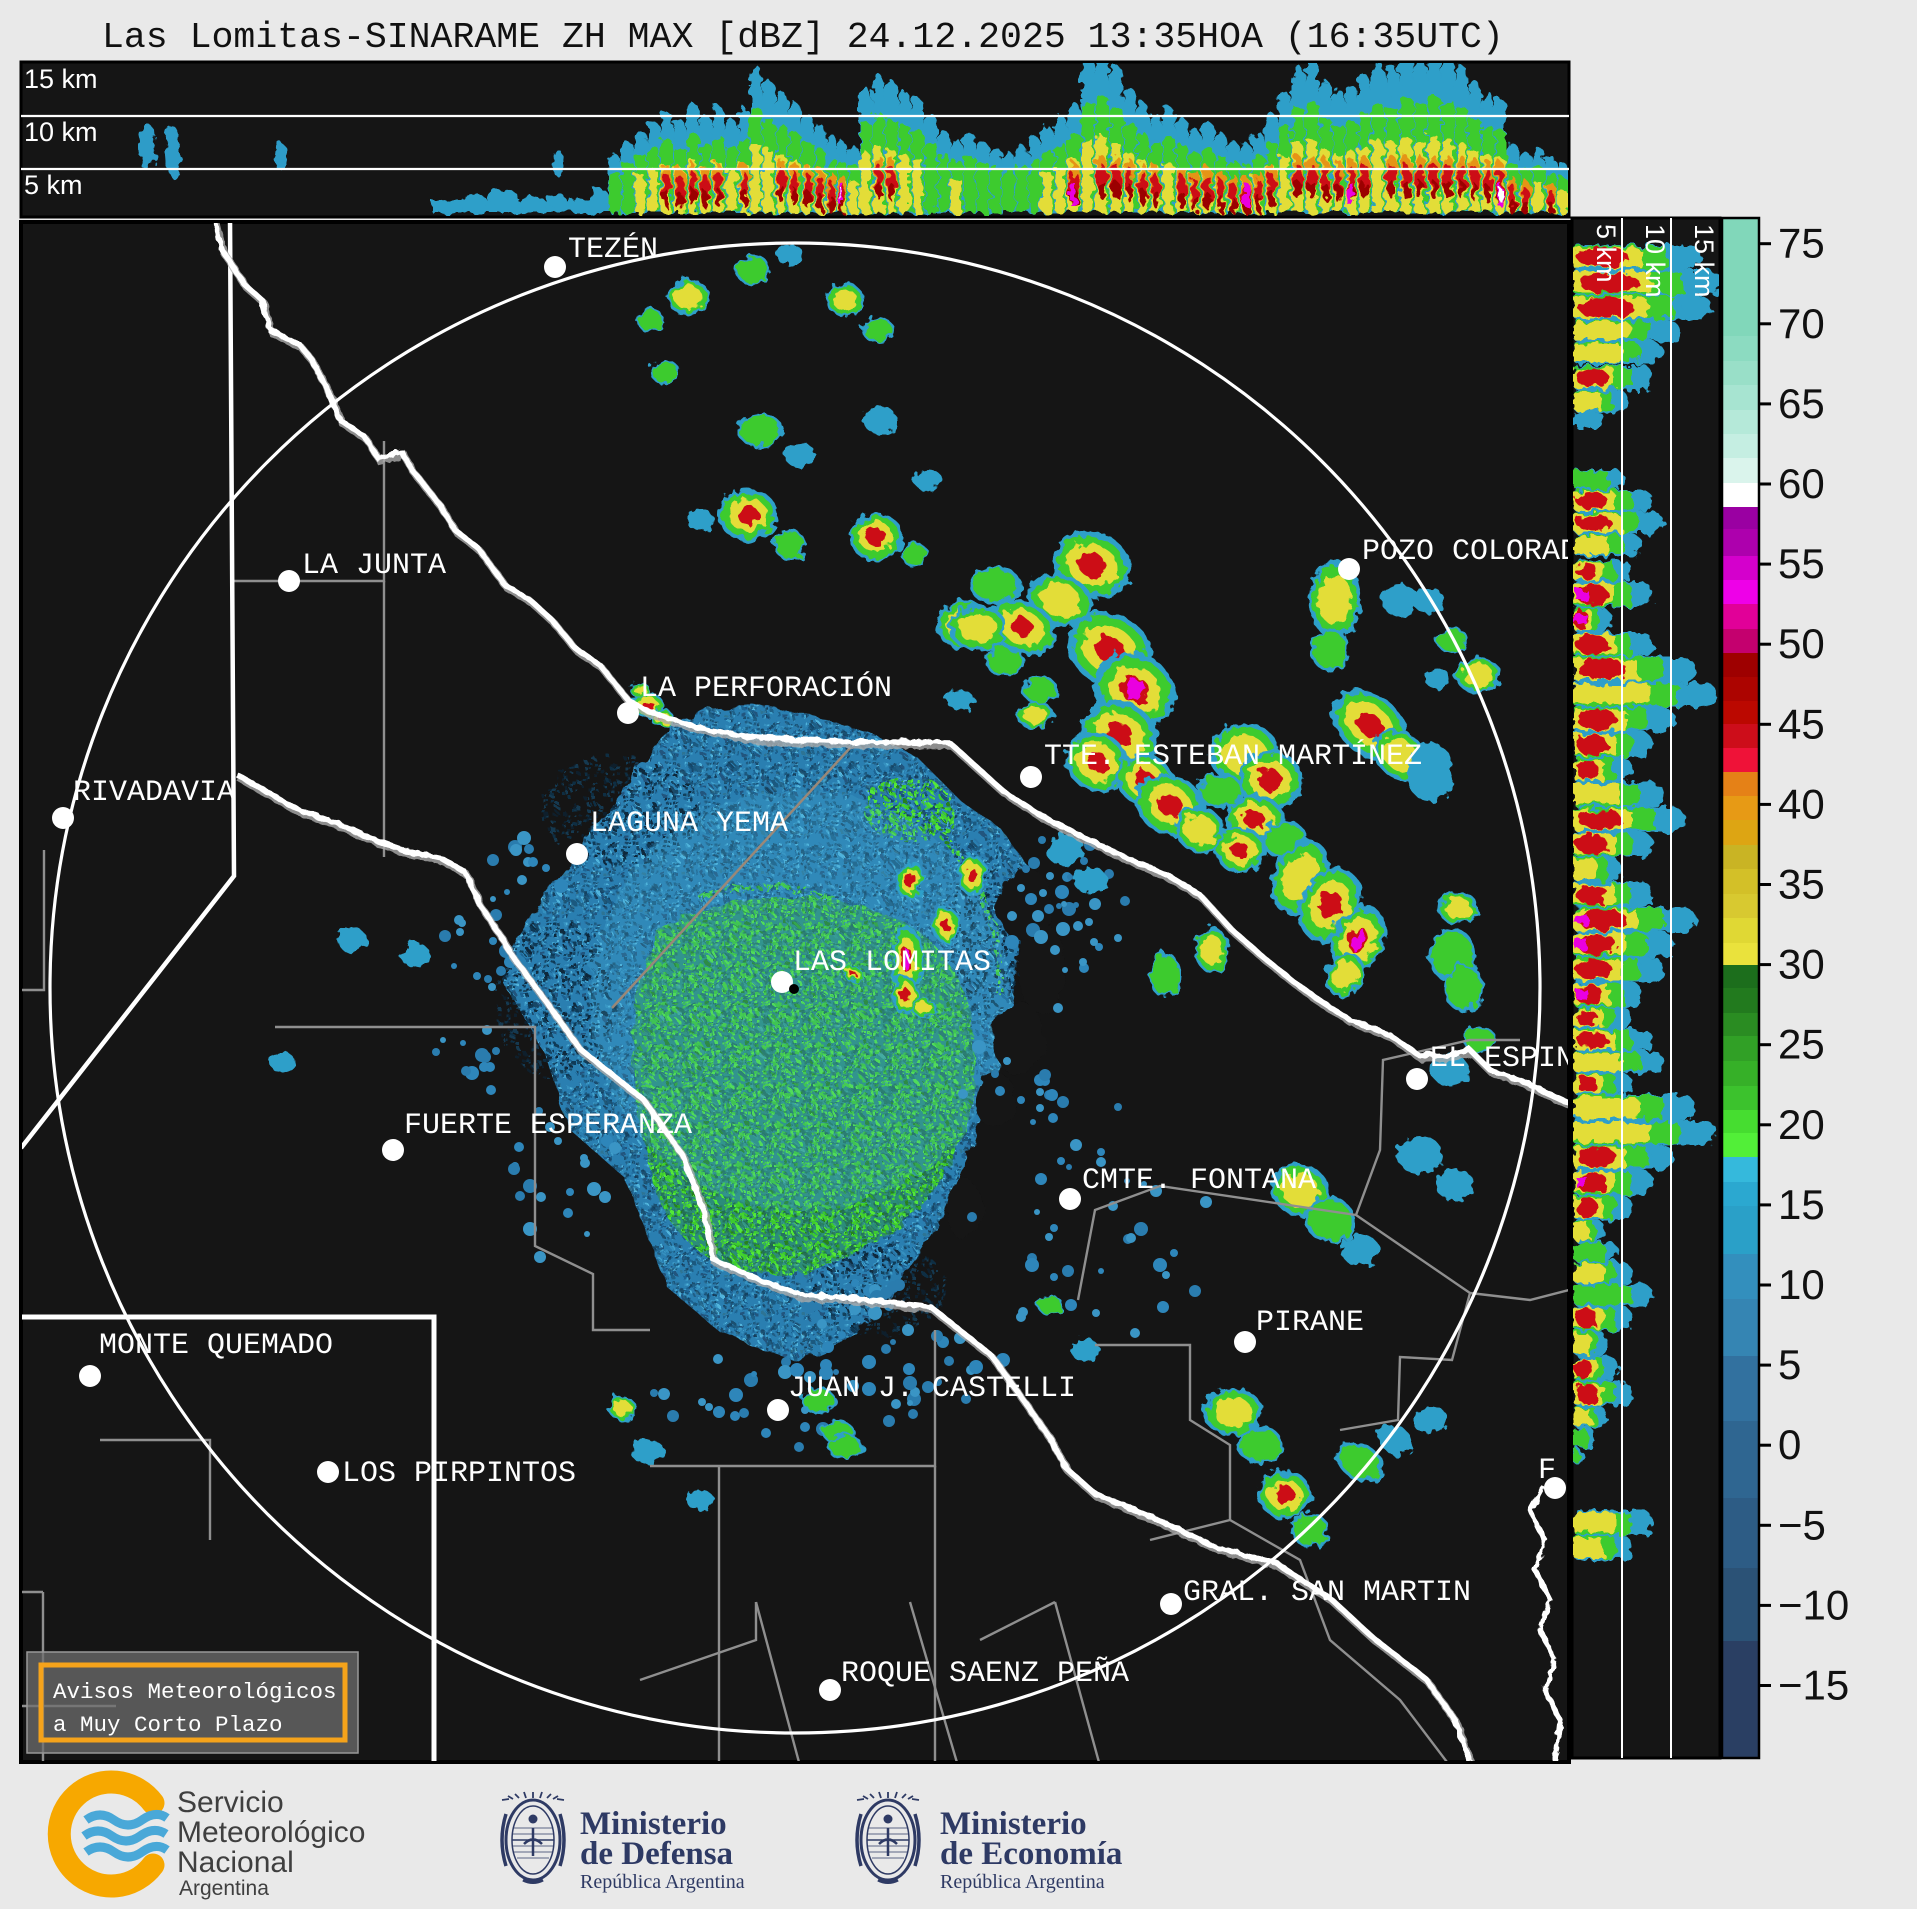 This screenshot has width=1917, height=1909. I want to click on svg-text: ROQUE SAENZ PEÑA, so click(985, 1673).